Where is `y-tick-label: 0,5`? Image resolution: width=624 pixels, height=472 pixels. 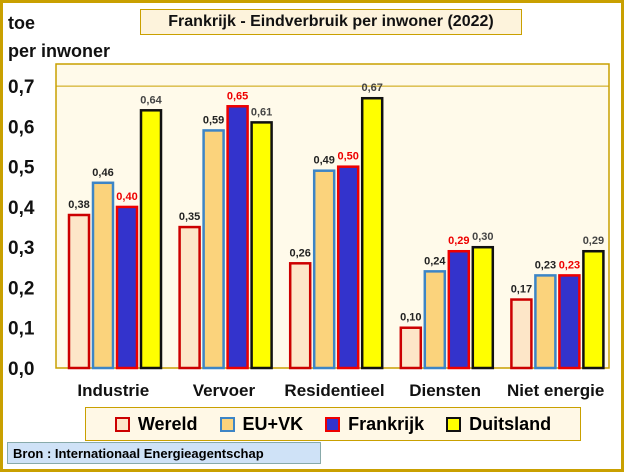 y-tick-label: 0,5 is located at coordinates (21, 168).